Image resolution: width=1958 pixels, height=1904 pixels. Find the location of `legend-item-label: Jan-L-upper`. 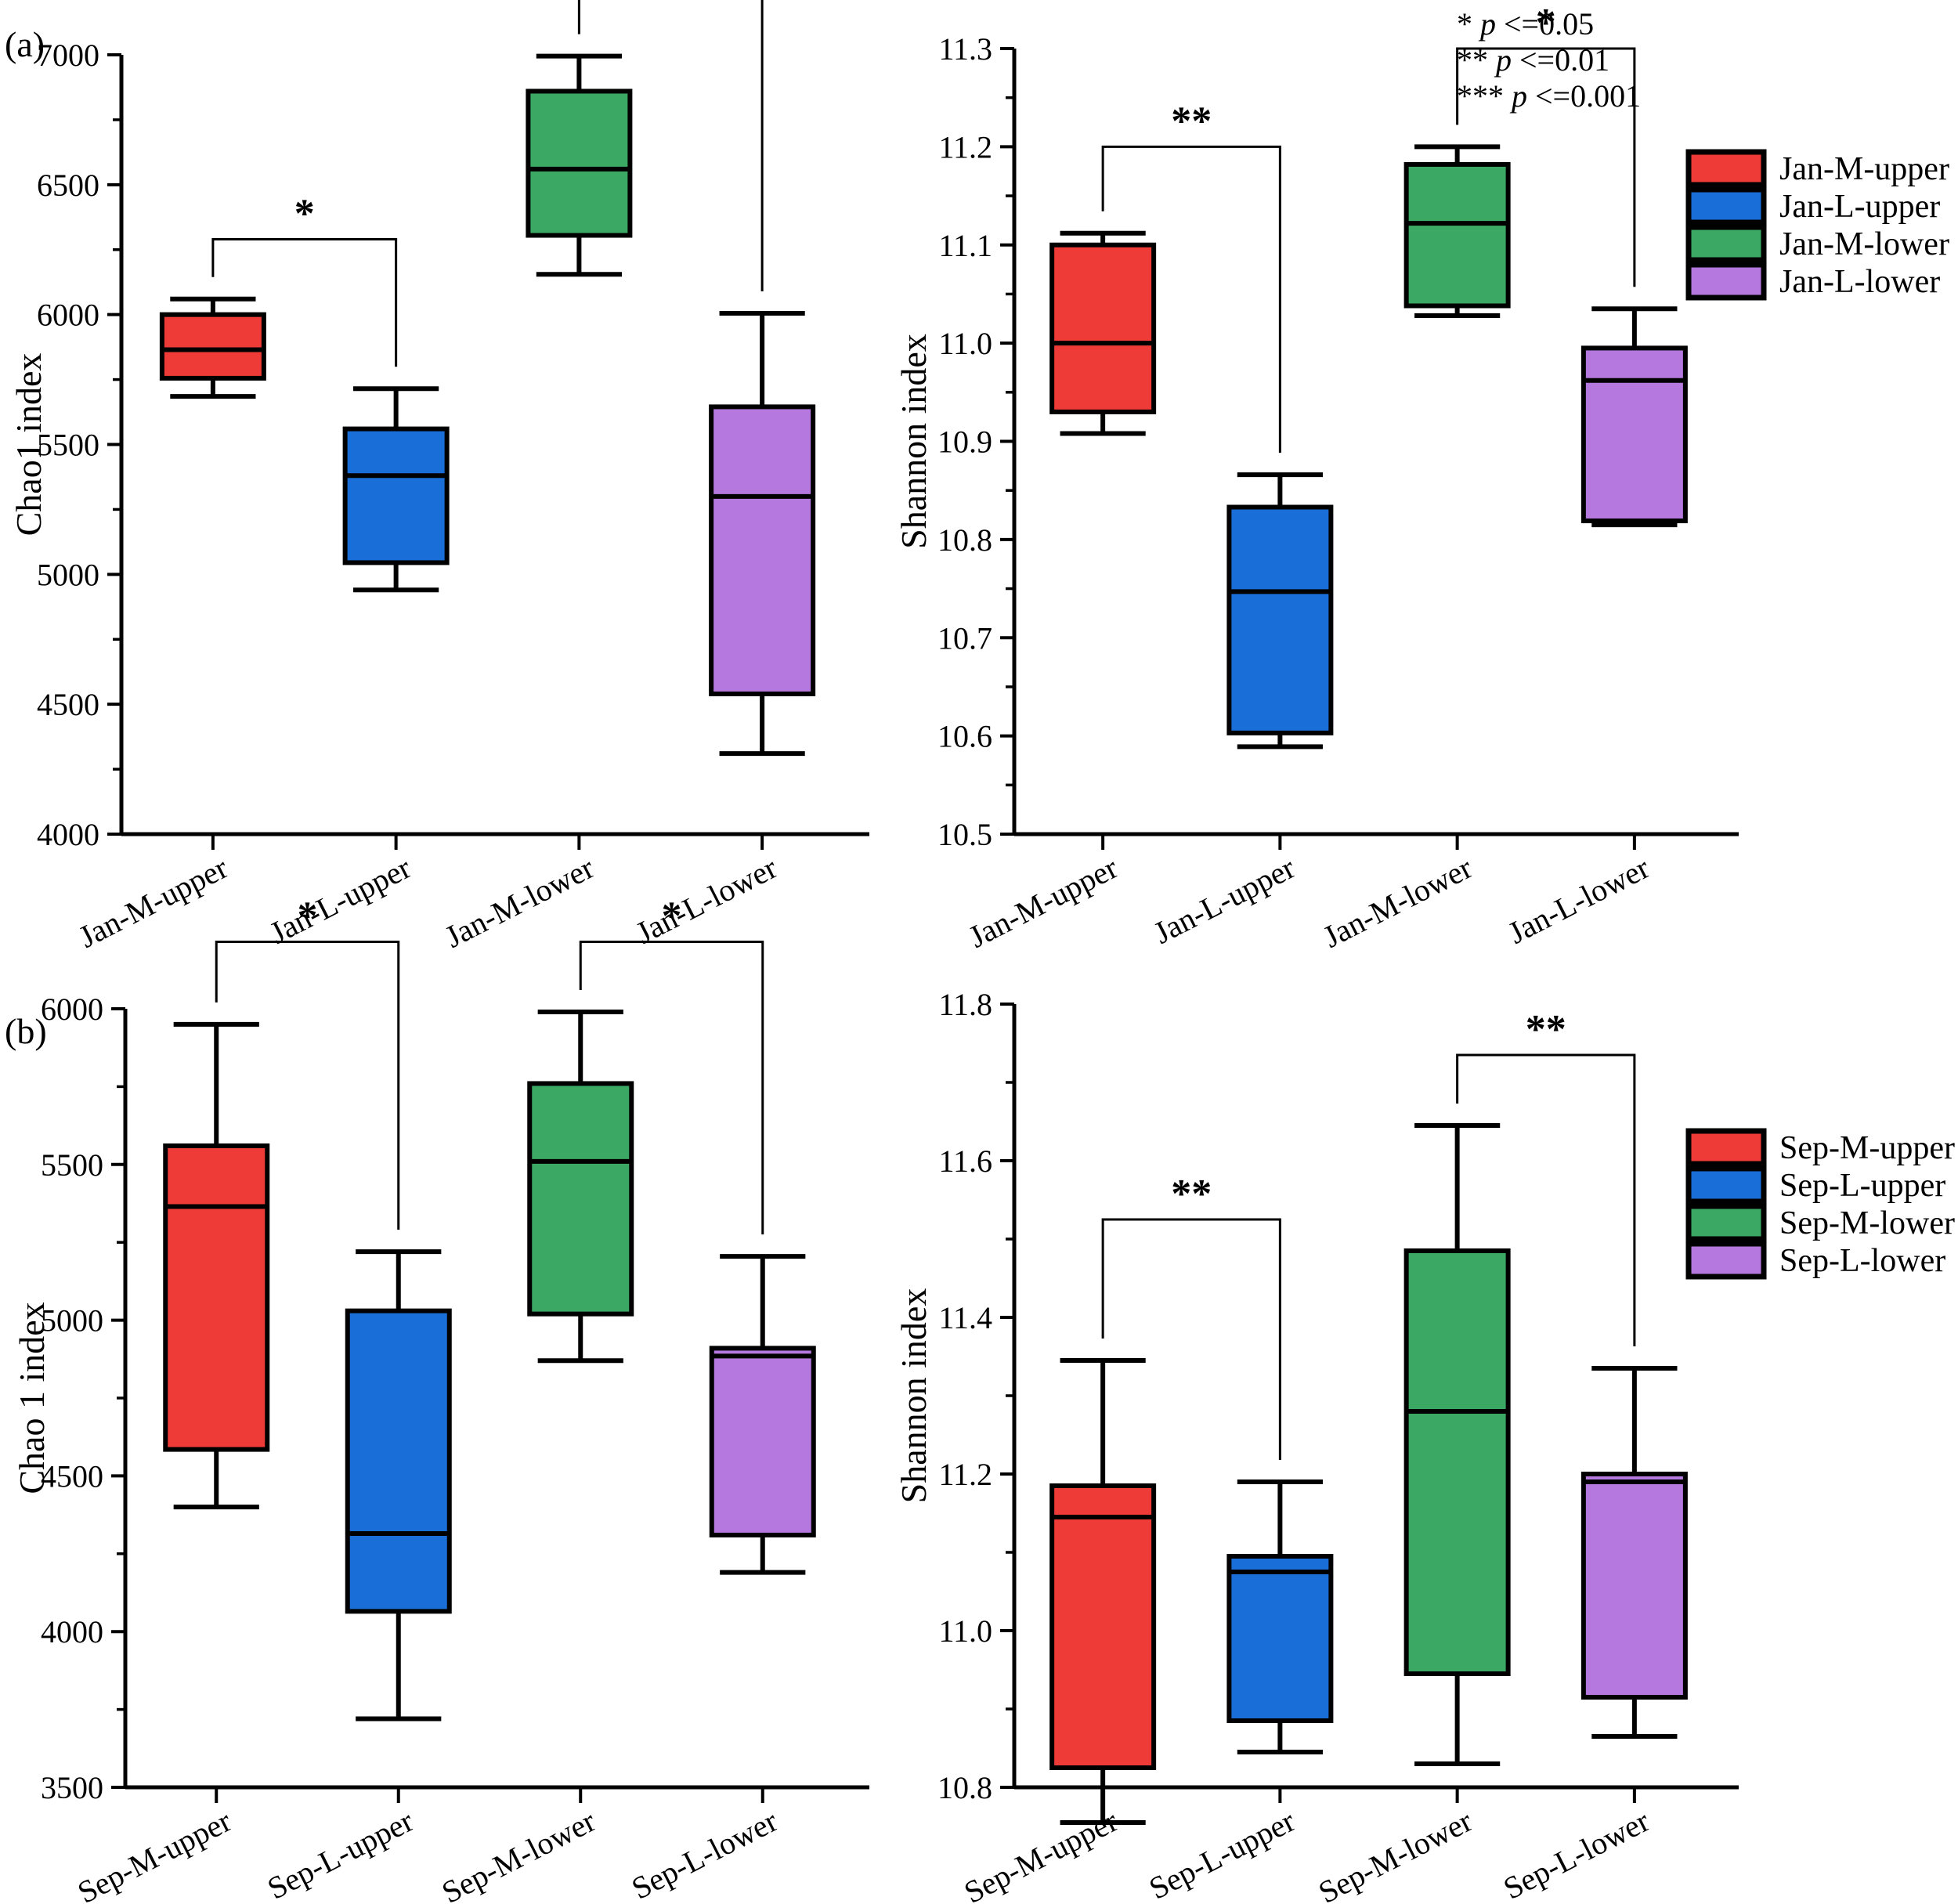

legend-item-label: Jan-L-upper is located at coordinates (1860, 207).